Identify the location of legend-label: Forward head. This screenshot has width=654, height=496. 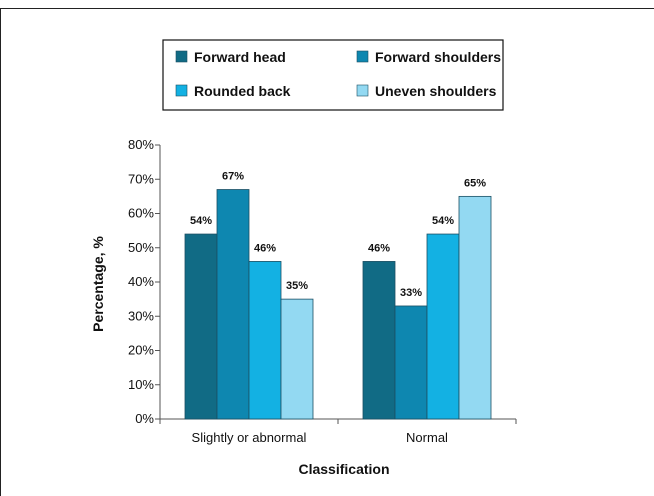
(240, 57).